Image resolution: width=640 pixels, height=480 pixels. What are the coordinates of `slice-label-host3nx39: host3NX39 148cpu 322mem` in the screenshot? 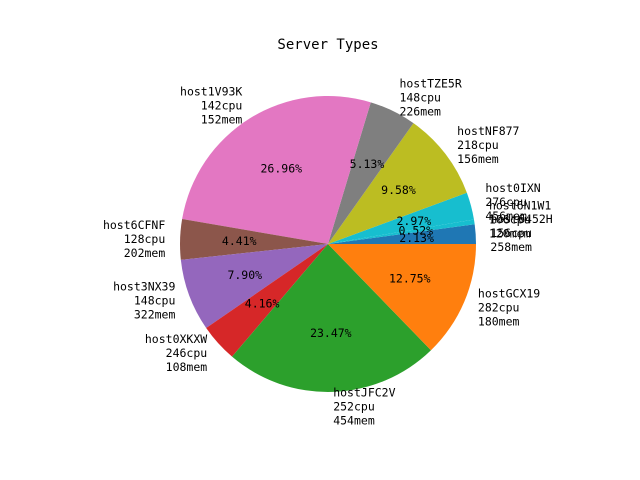 It's located at (144, 301).